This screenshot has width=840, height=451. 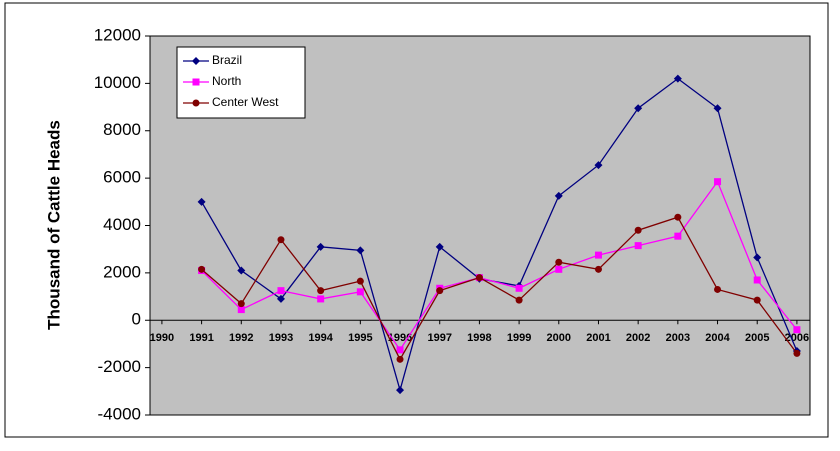 I want to click on y-tick-label: 2000, so click(x=122, y=271).